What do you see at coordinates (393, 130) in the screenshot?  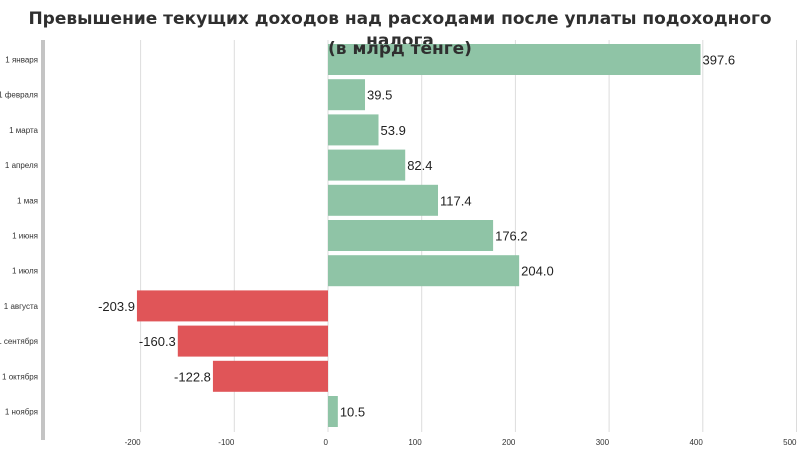 I see `value-label: 53.9` at bounding box center [393, 130].